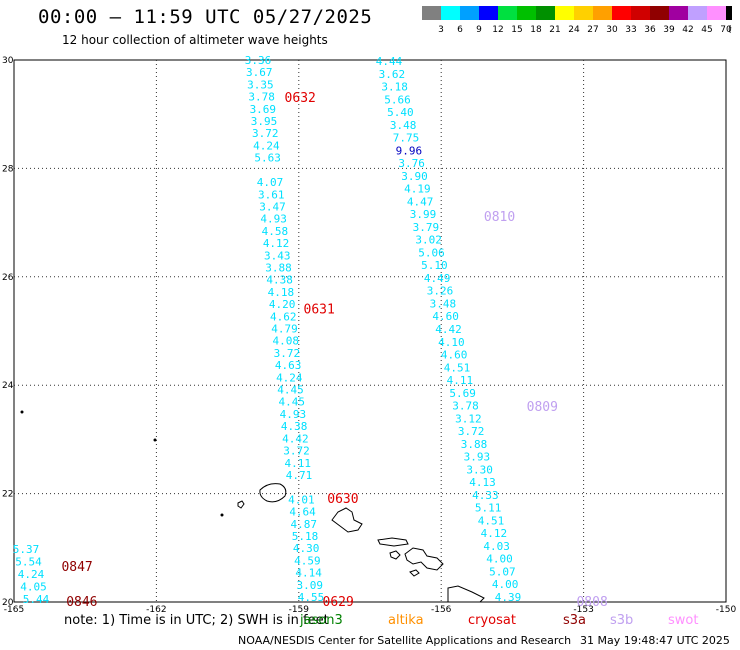  Describe the element at coordinates (275, 231) in the screenshot. I see `wave-height-value: 4.58` at that location.